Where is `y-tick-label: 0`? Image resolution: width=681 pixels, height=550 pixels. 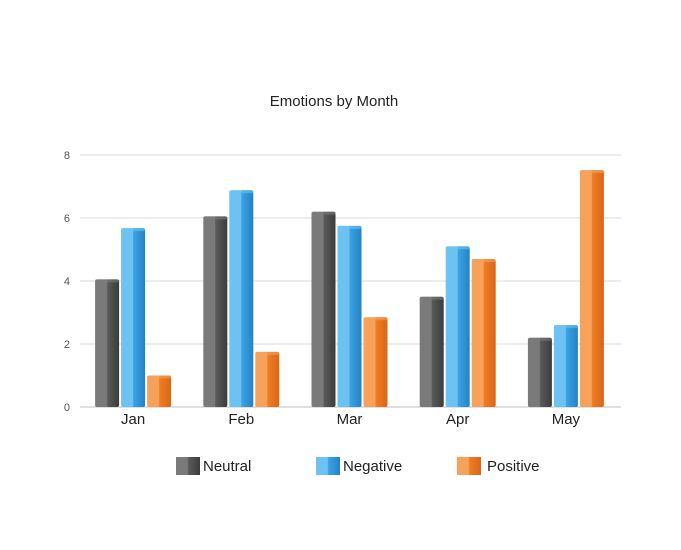
y-tick-label: 0 is located at coordinates (67, 408).